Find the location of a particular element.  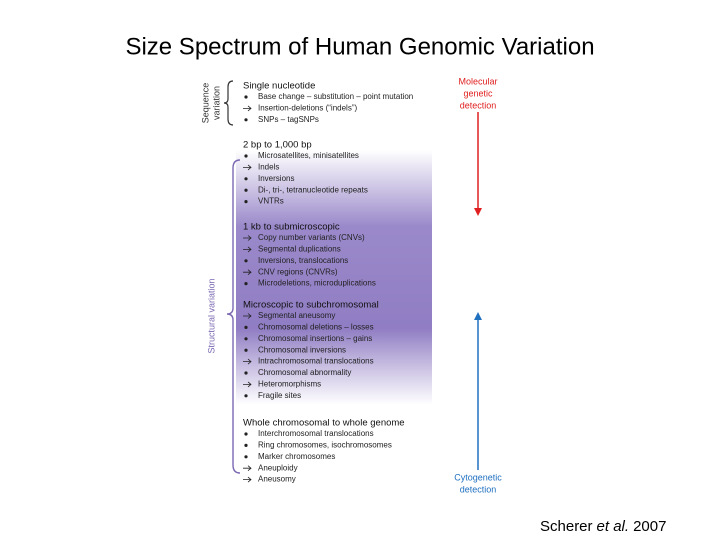

item-text: VNTRs is located at coordinates (271, 201).